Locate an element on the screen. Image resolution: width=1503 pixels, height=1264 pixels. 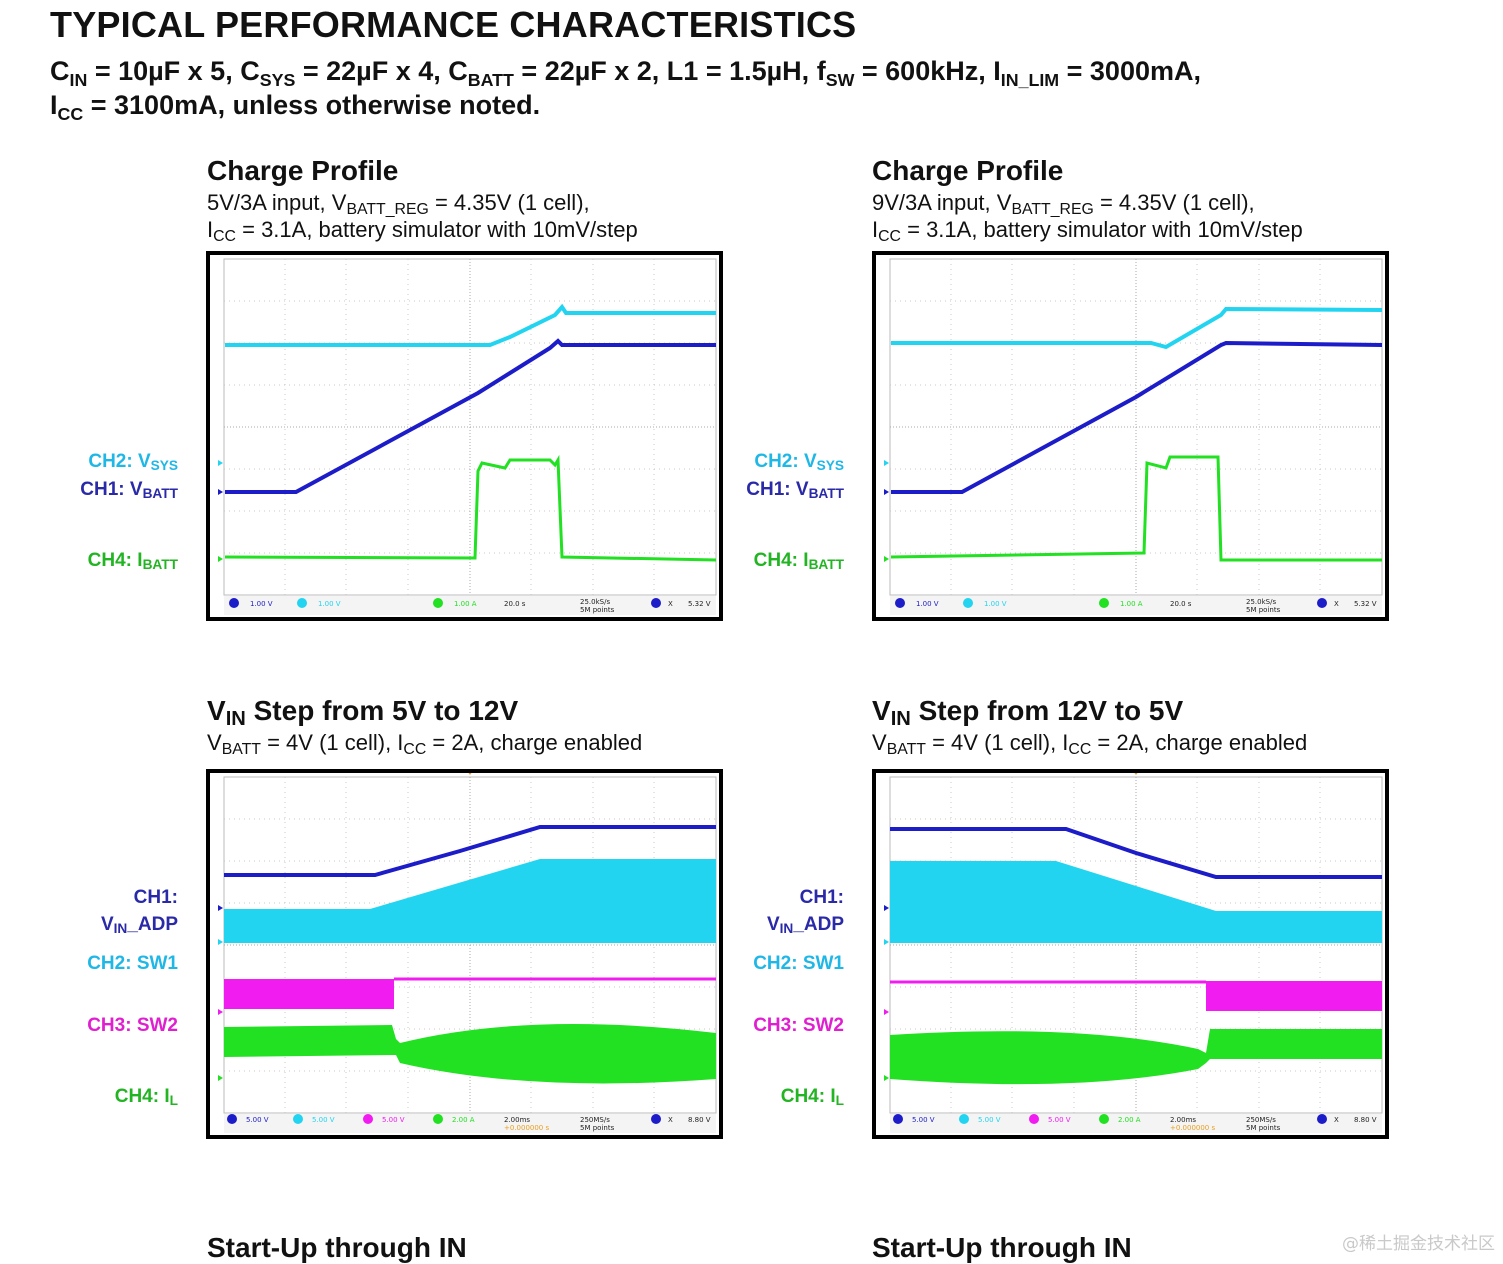
plot-description: 5V/3A input, VBATT_REG = 4.35V (1 cell), is located at coordinates (398, 204).